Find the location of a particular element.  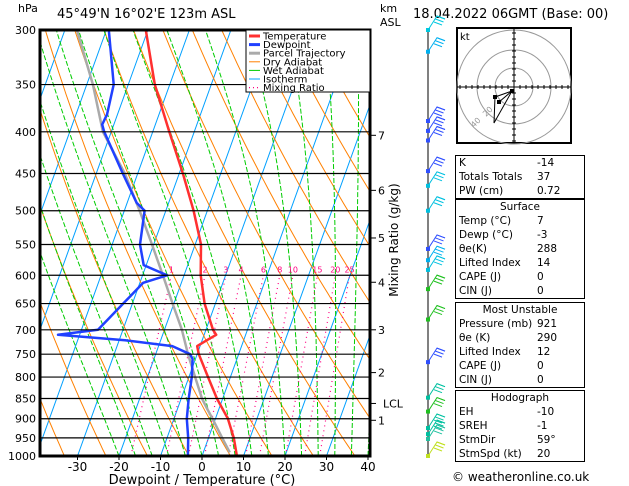

km-label: 3 is located at coordinates (381, 330).